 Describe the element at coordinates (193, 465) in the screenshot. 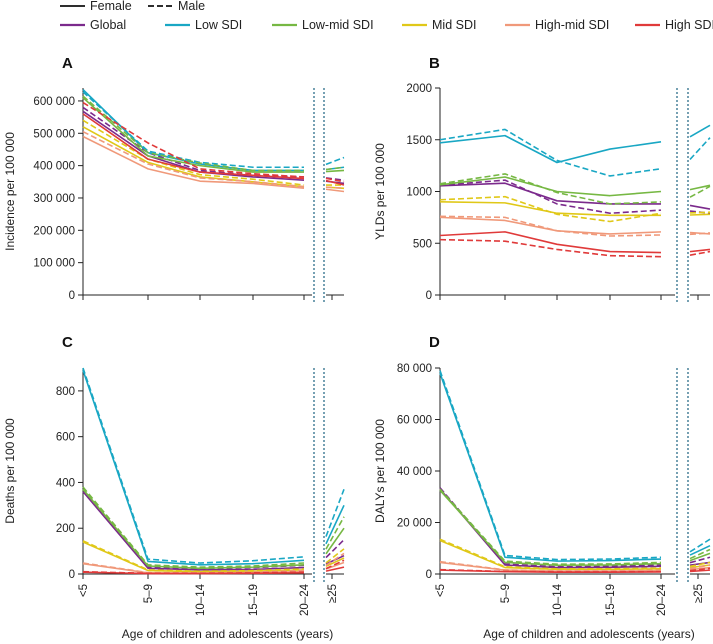

I see `series-line-C-low-male` at that location.